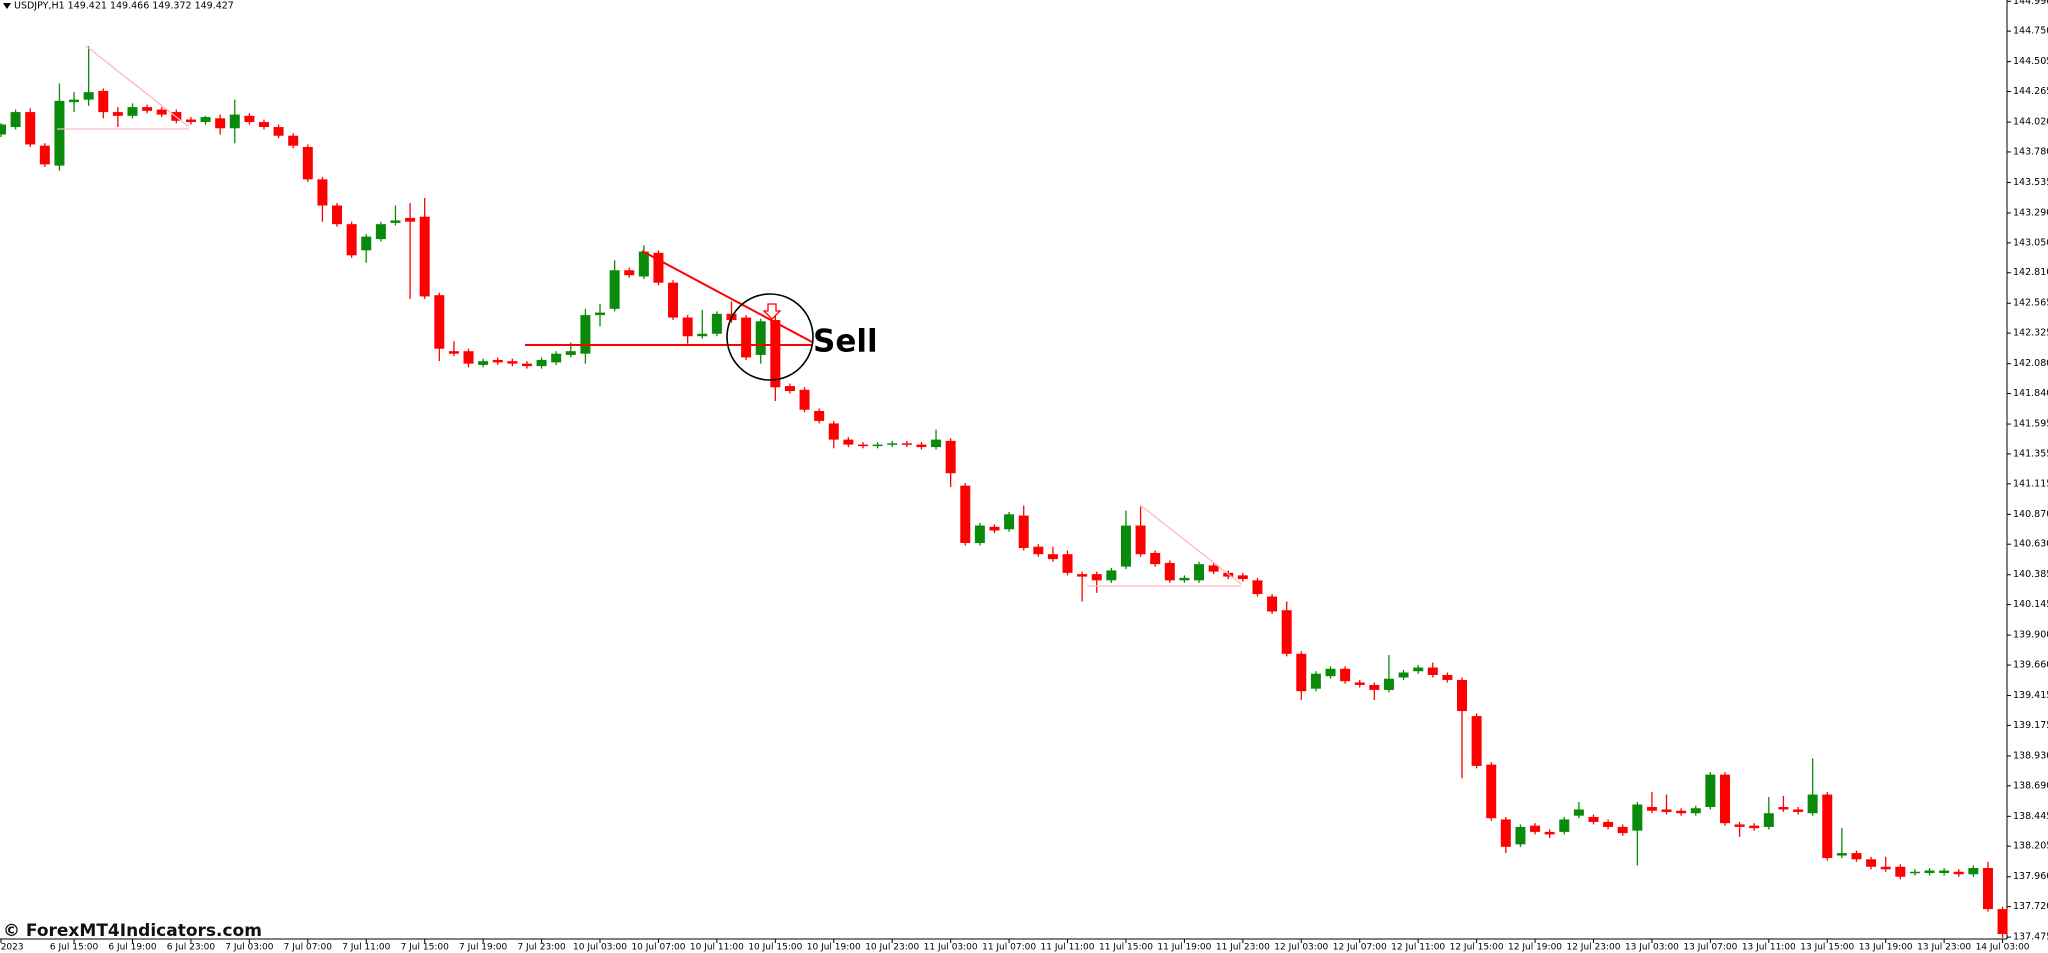 This screenshot has width=2048, height=953. Describe the element at coordinates (2030, 3) in the screenshot. I see `y-tick-label: 144.990` at that location.